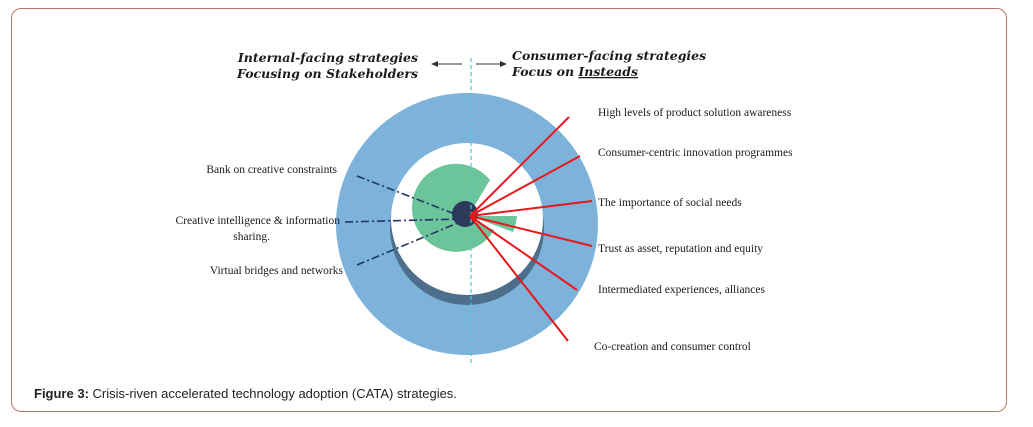  What do you see at coordinates (672, 347) in the screenshot?
I see `label-co-creation: Co-creation and consumer control` at bounding box center [672, 347].